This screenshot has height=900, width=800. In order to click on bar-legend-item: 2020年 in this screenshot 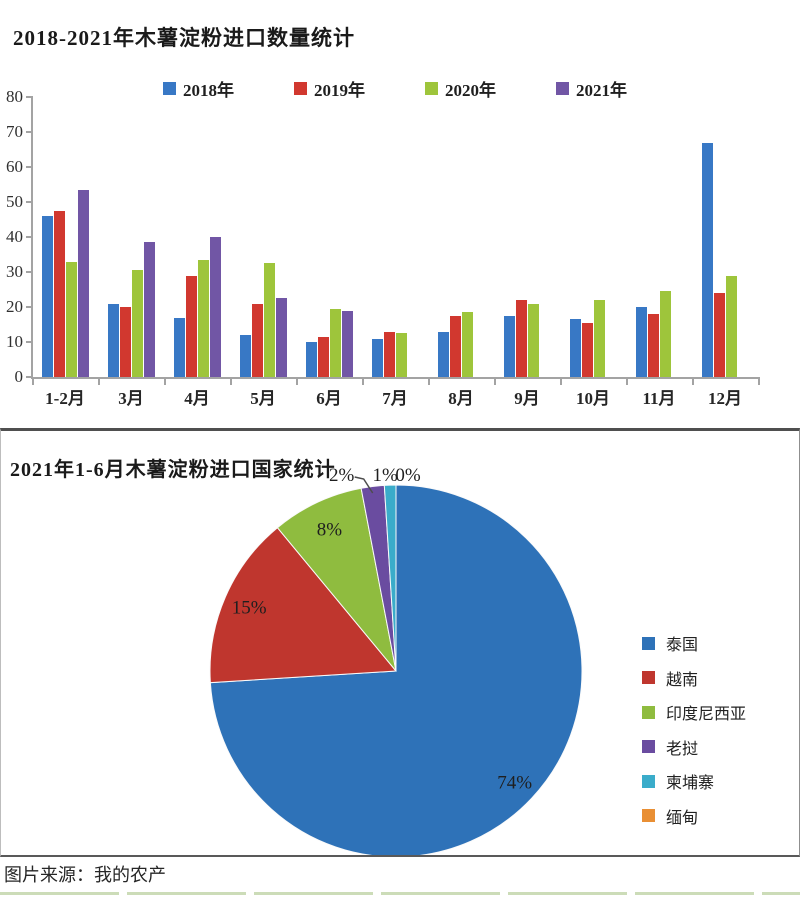, I will do `click(460, 88)`.